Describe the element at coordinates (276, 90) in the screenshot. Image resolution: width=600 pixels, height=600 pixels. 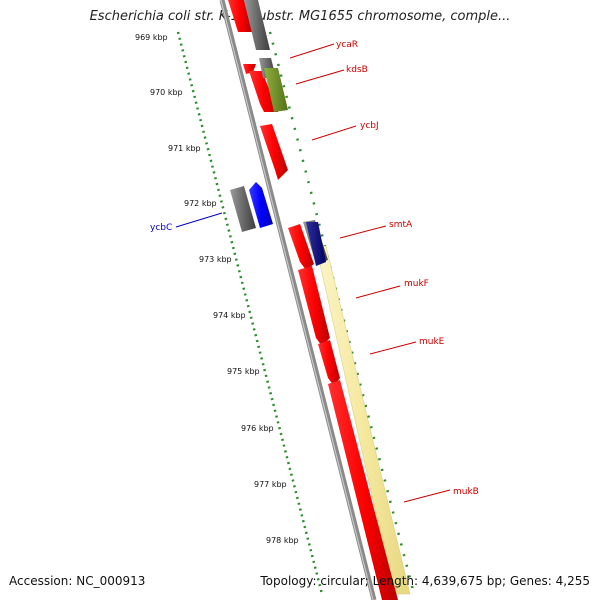
I see `rna-block` at that location.